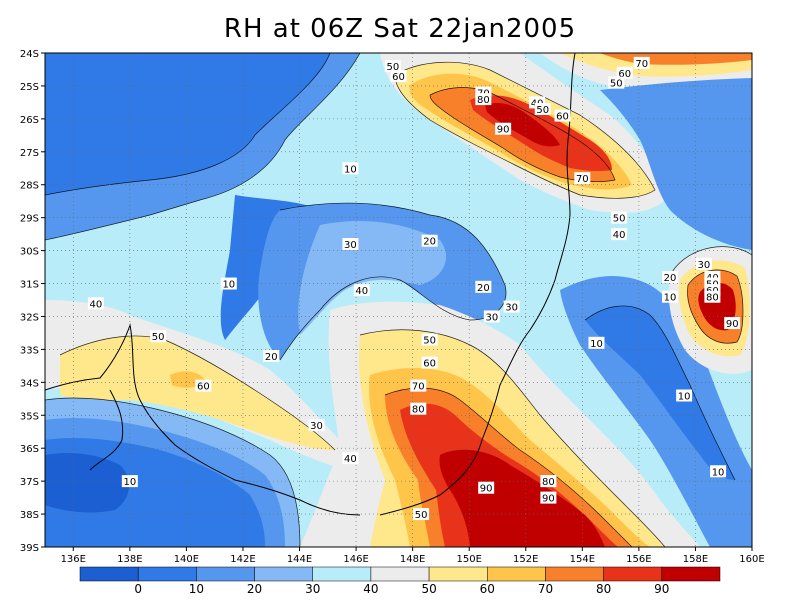  I want to click on contour-line-w2, so click(203, 147).